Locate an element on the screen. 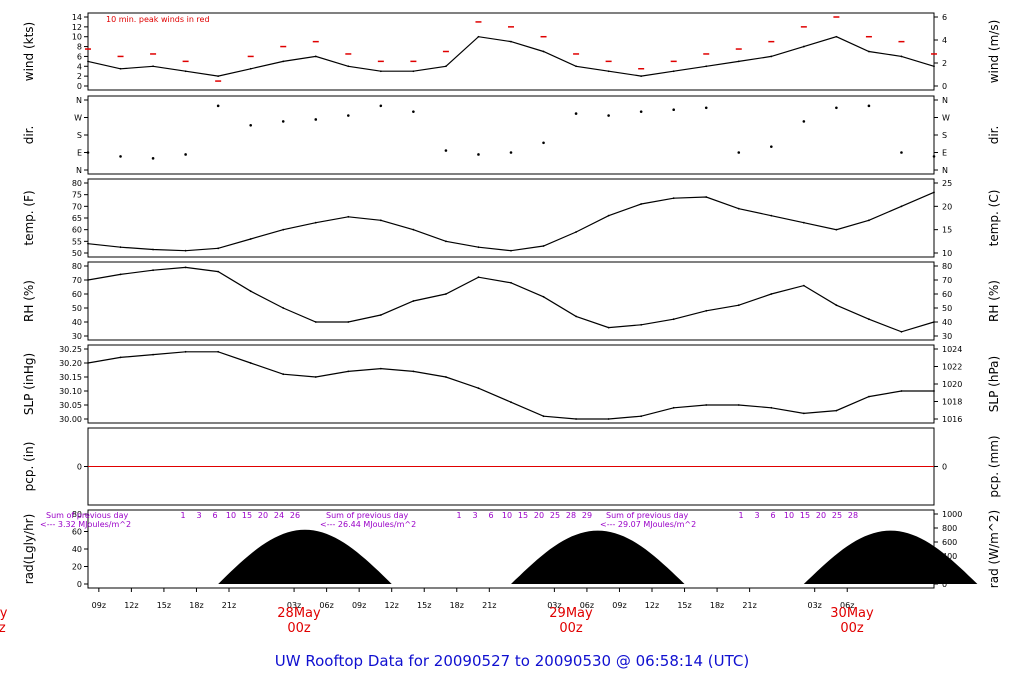 This screenshot has height=700, width=1024. y-tick-label-right: 20 is located at coordinates (947, 206).